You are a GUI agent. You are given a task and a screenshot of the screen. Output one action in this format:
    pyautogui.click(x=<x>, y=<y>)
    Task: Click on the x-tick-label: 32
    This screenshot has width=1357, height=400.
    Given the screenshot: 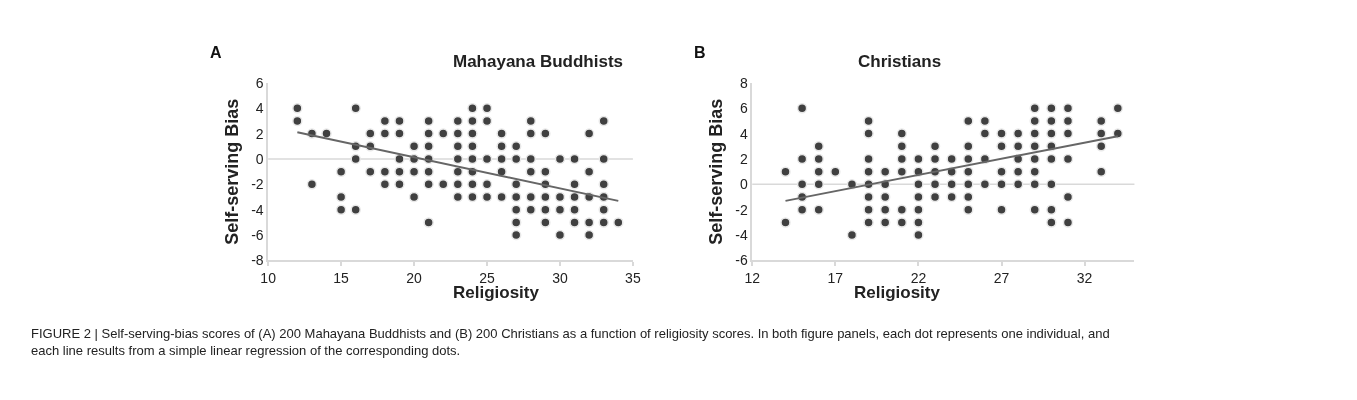 What is the action you would take?
    pyautogui.click(x=1084, y=278)
    